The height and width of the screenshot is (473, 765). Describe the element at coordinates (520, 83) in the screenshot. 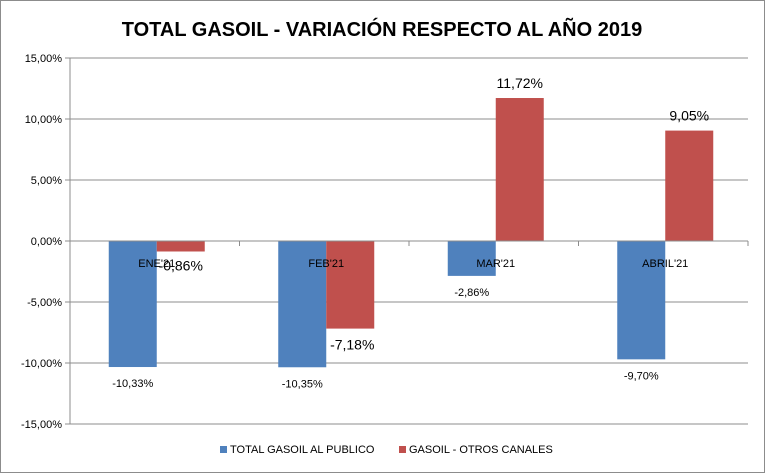

I see `data-label: 11,72%` at that location.